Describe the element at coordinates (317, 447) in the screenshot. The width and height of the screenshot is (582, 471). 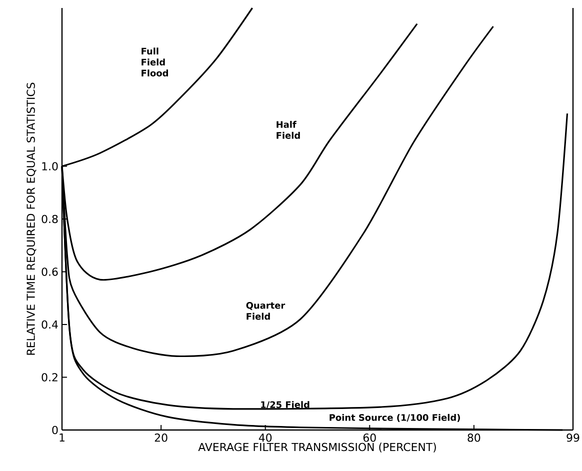
I see `x-axis-title: AVERAGE FILTER TRANSMISSION (PERCENT)` at that location.